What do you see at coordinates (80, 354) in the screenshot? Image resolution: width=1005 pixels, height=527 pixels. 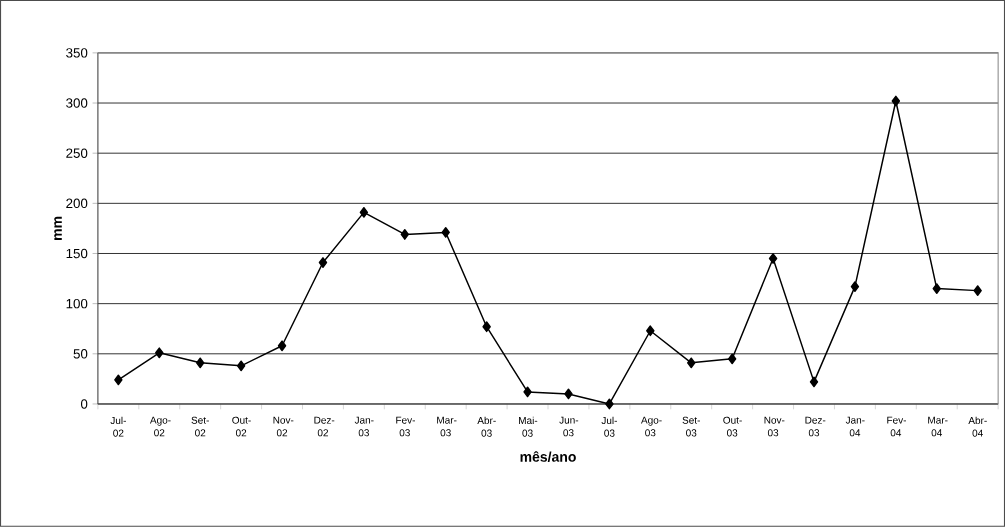 I see `y-tick-label: 50` at bounding box center [80, 354].